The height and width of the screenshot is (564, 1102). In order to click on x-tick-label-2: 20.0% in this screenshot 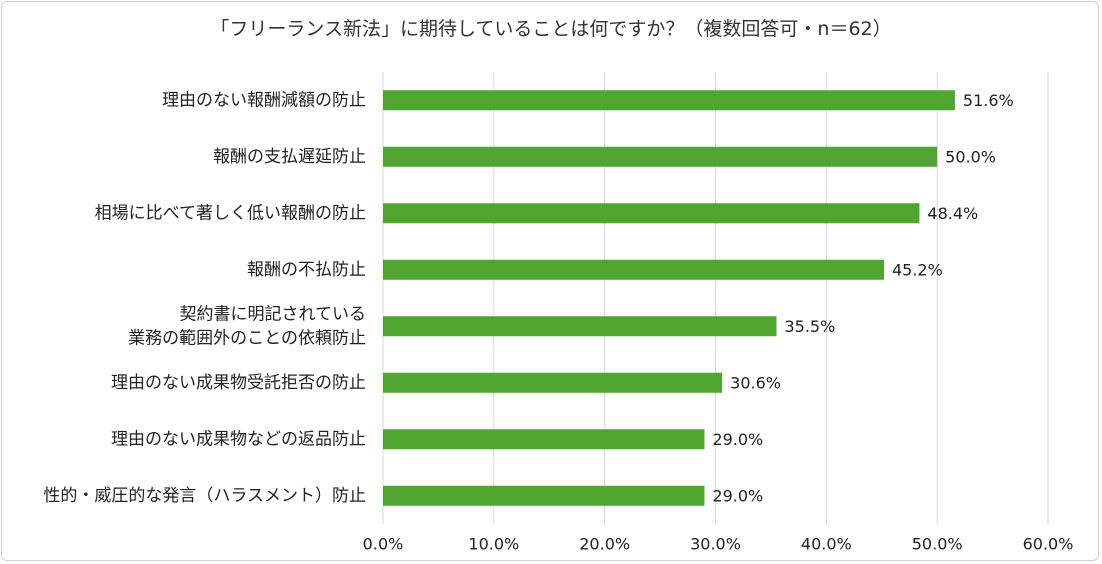, I will do `click(604, 544)`.